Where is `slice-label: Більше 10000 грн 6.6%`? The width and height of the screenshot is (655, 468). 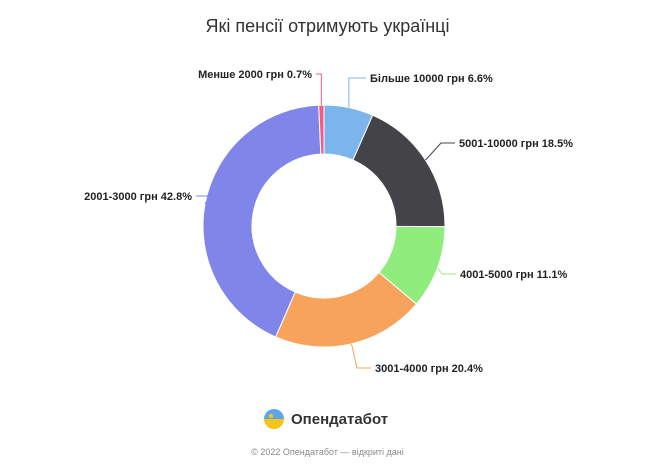
slice-label: Більше 10000 грн 6.6% is located at coordinates (431, 79).